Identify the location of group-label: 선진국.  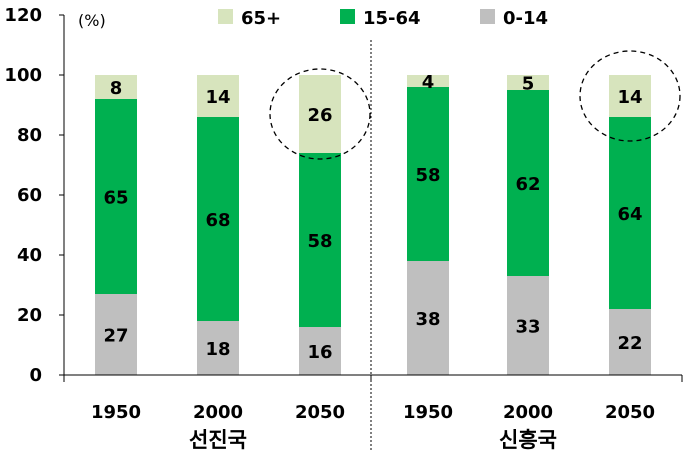
(218, 440).